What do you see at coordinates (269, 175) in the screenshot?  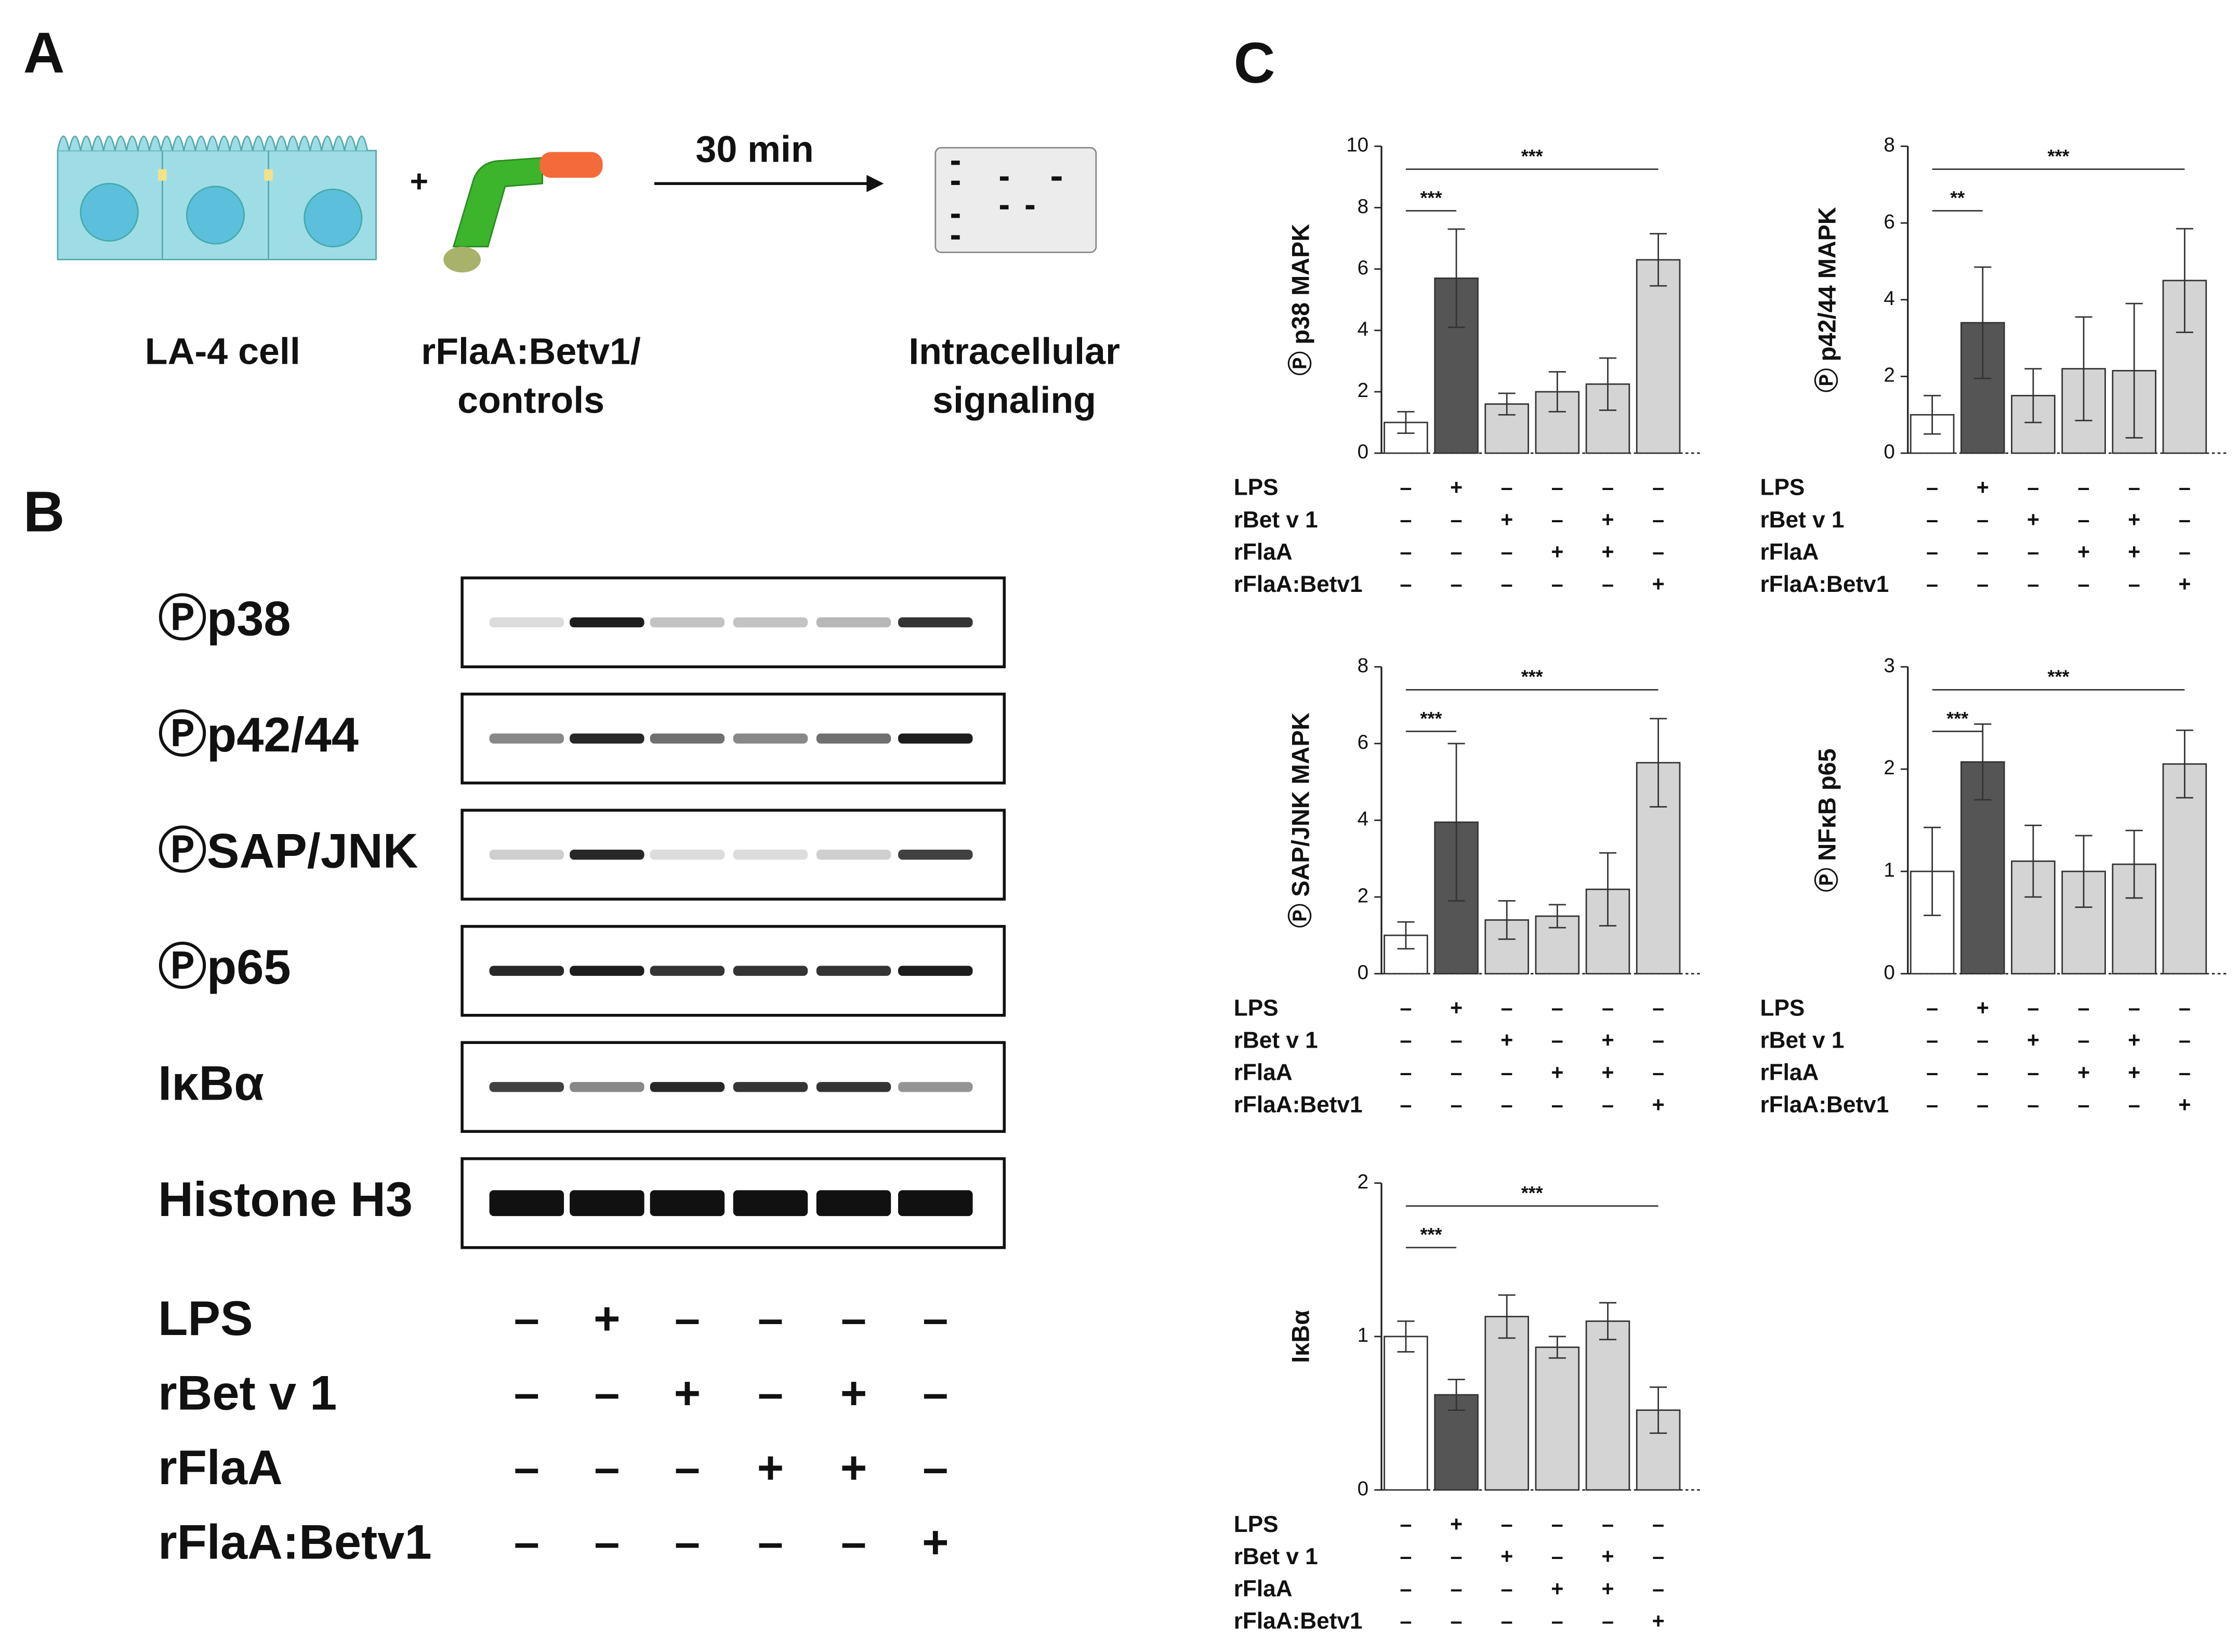 I see `junction` at bounding box center [269, 175].